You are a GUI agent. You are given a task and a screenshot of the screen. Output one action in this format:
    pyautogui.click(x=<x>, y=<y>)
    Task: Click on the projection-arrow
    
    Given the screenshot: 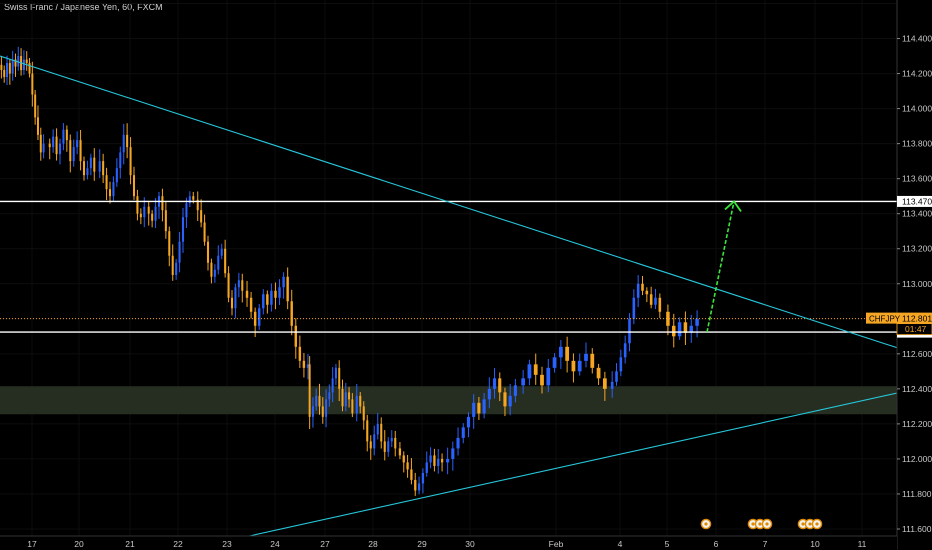 What is the action you would take?
    pyautogui.click(x=724, y=266)
    